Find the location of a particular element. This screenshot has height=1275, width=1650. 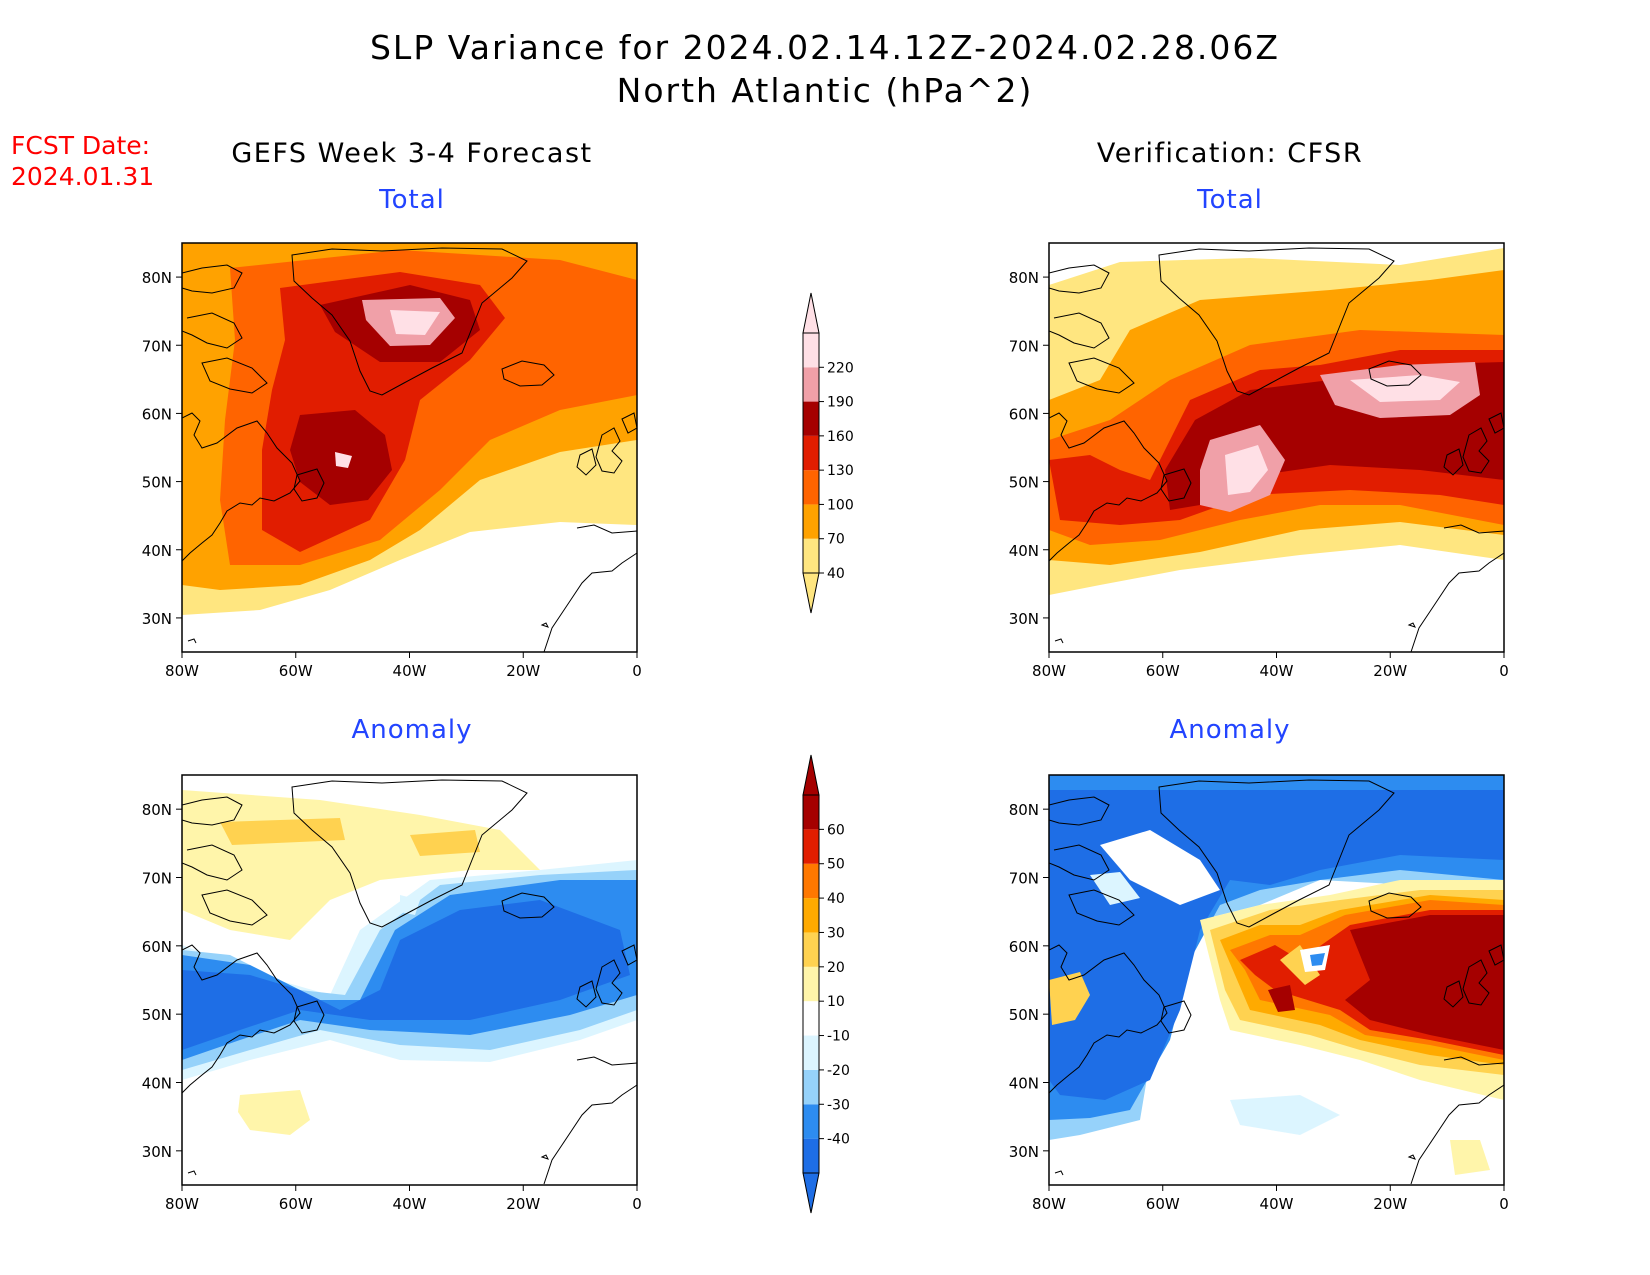

anomaly-colorbar-label: 30 is located at coordinates (836, 933).